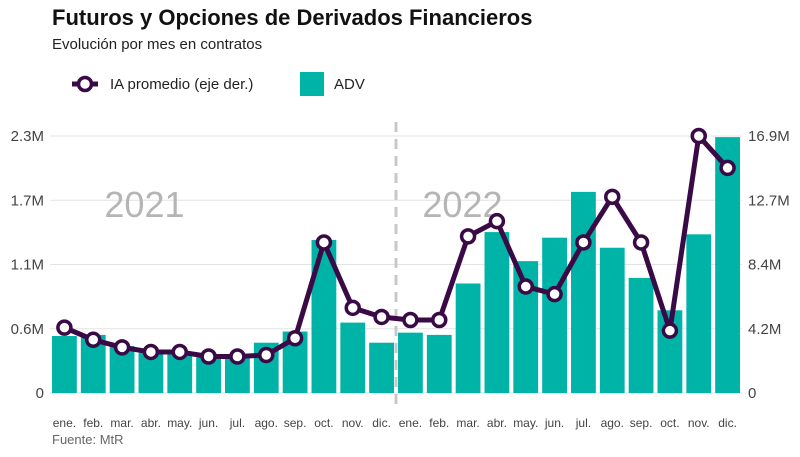 The height and width of the screenshot is (457, 800). I want to click on chart-subtitle: Evolución por mes en contratos, so click(157, 44).